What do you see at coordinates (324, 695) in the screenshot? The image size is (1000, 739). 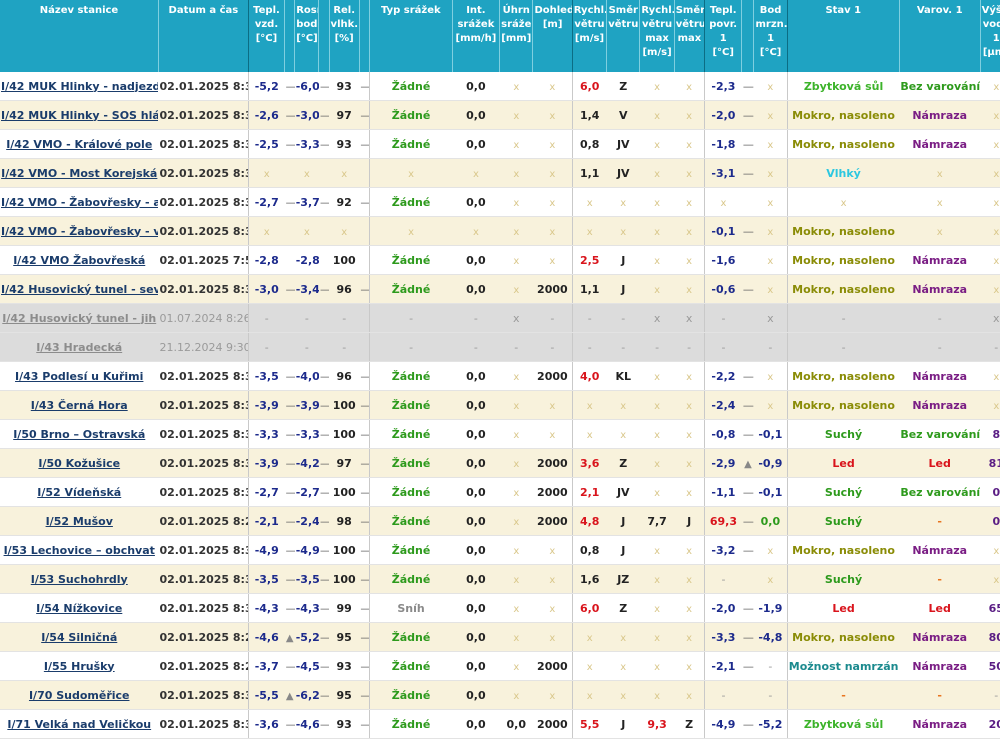 I see `dew-point-trend-value: —` at bounding box center [324, 695].